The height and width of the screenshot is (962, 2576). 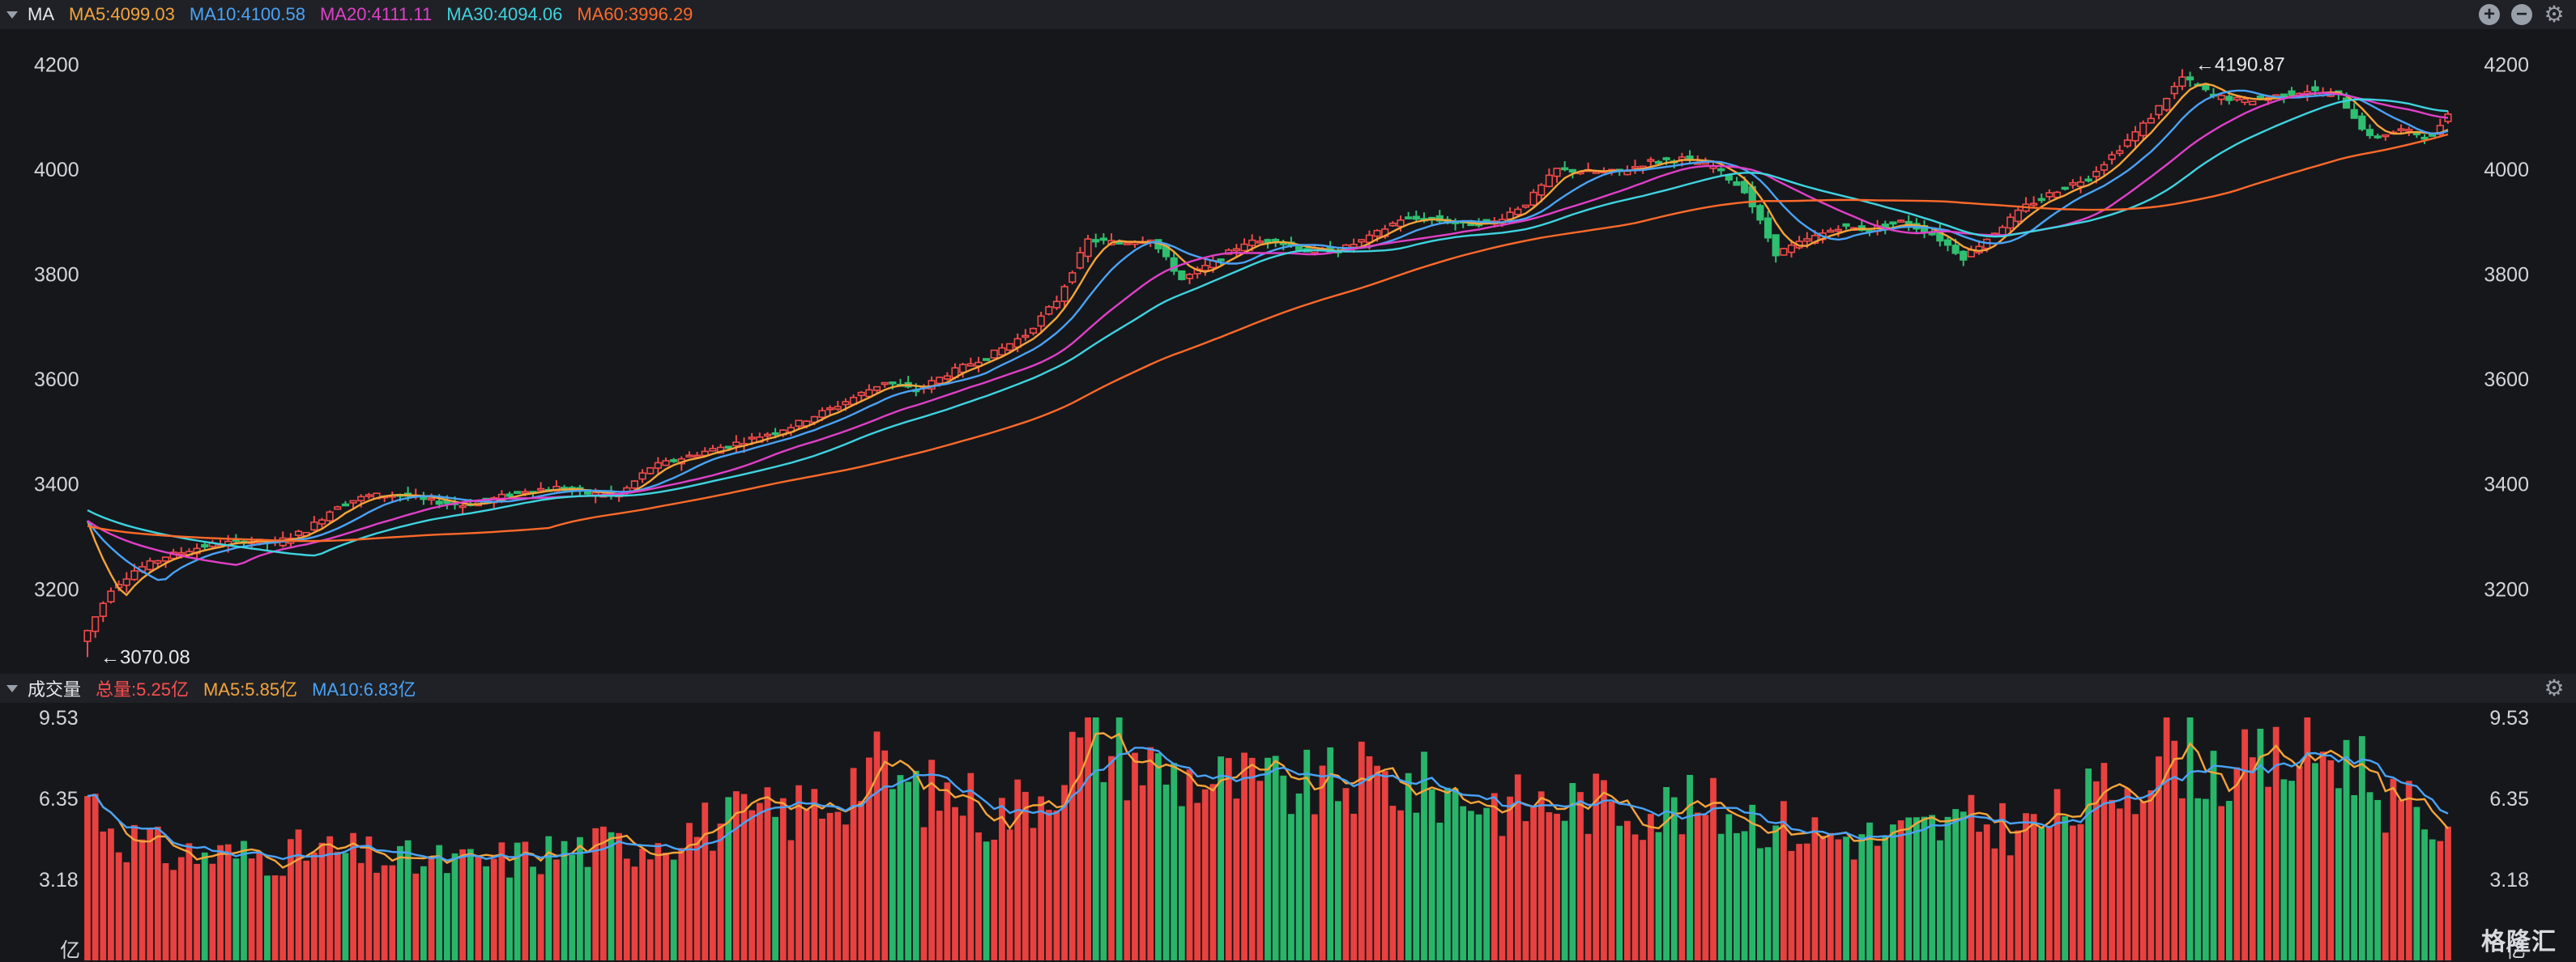 I want to click on zoom-out-icon: −, so click(x=2522, y=15).